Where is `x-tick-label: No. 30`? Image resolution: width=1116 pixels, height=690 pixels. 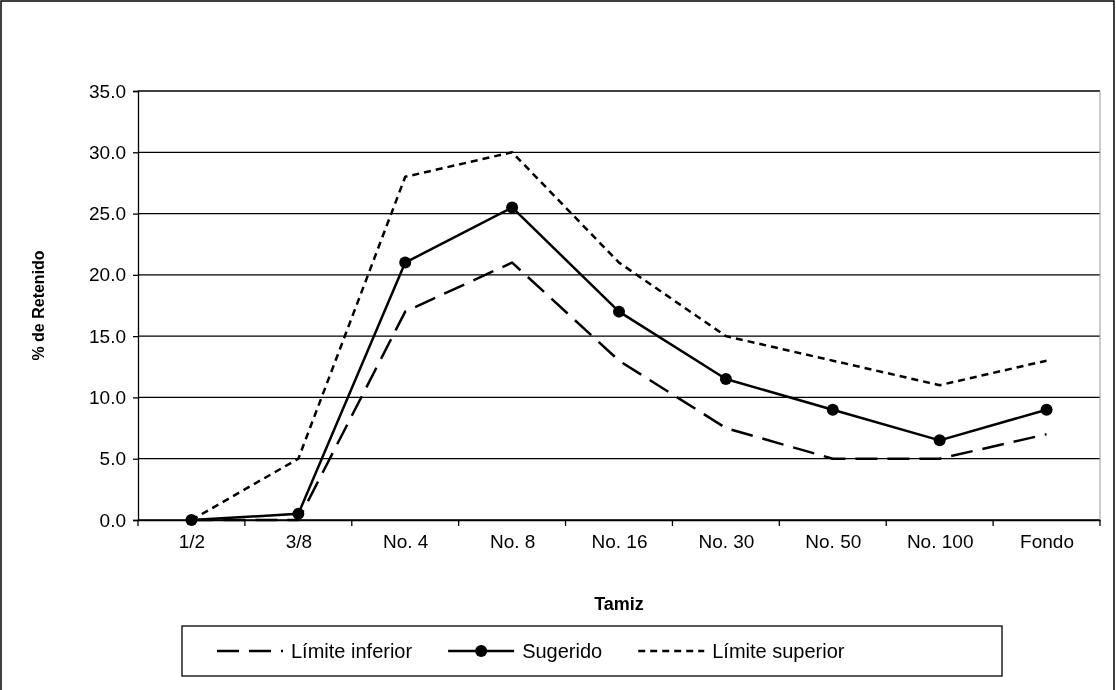 x-tick-label: No. 30 is located at coordinates (726, 541).